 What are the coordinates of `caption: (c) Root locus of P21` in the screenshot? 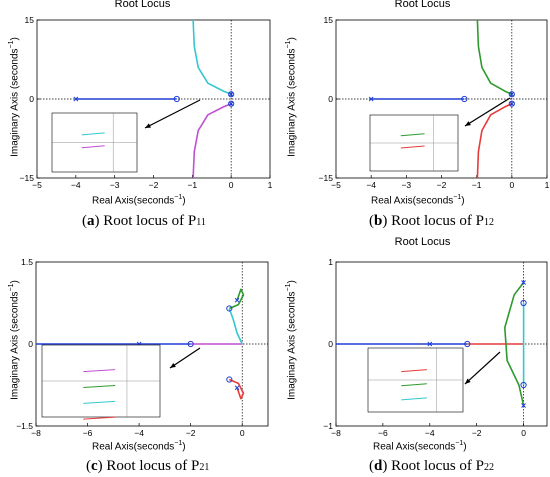 It's located at (148, 466).